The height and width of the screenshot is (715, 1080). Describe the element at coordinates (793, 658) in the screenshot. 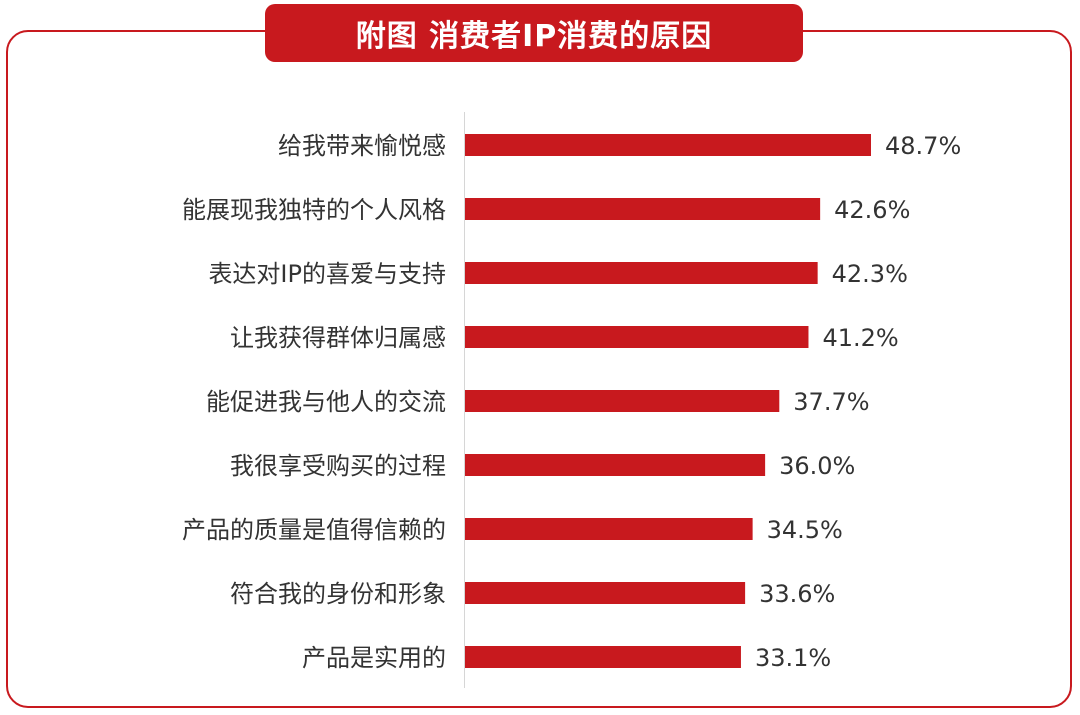

I see `value-label: 33.1%` at that location.